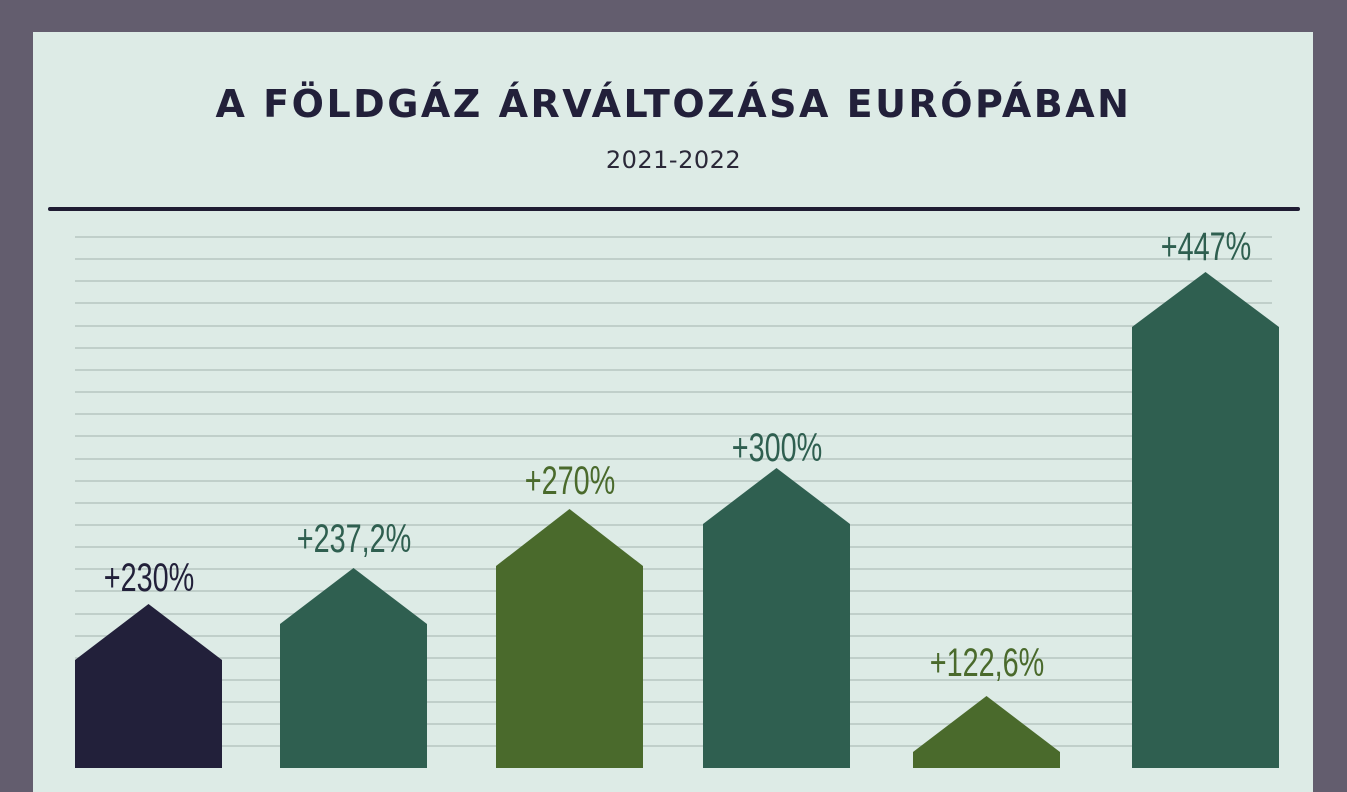 This screenshot has height=792, width=1347. What do you see at coordinates (673, 160) in the screenshot?
I see `chart-subtitle: 2021-2022` at bounding box center [673, 160].